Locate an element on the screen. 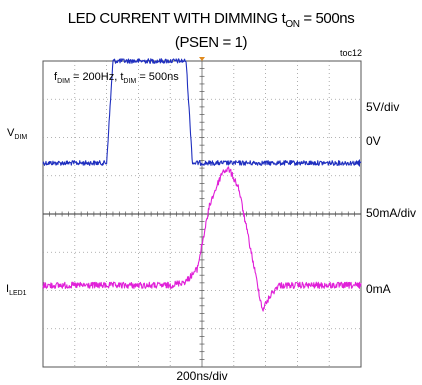 This screenshot has width=422, height=385. vdim-channel-label: VDIM is located at coordinates (17, 134).